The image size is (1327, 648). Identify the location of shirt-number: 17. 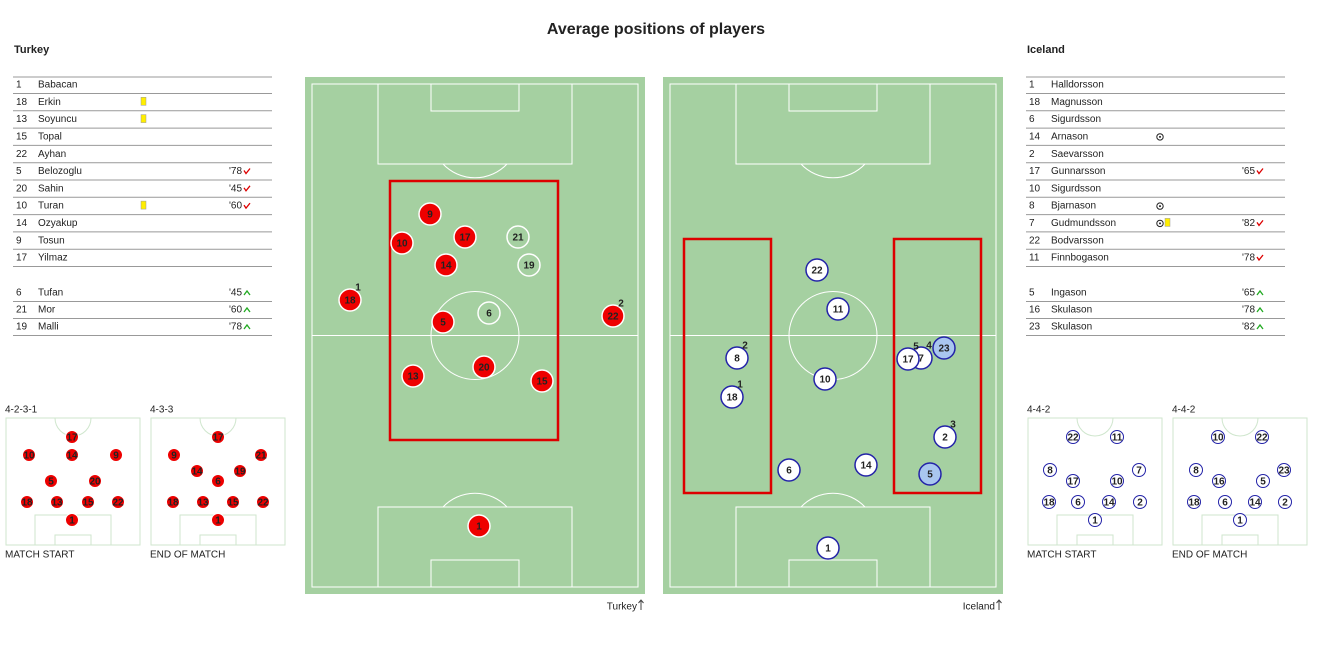
(1035, 171).